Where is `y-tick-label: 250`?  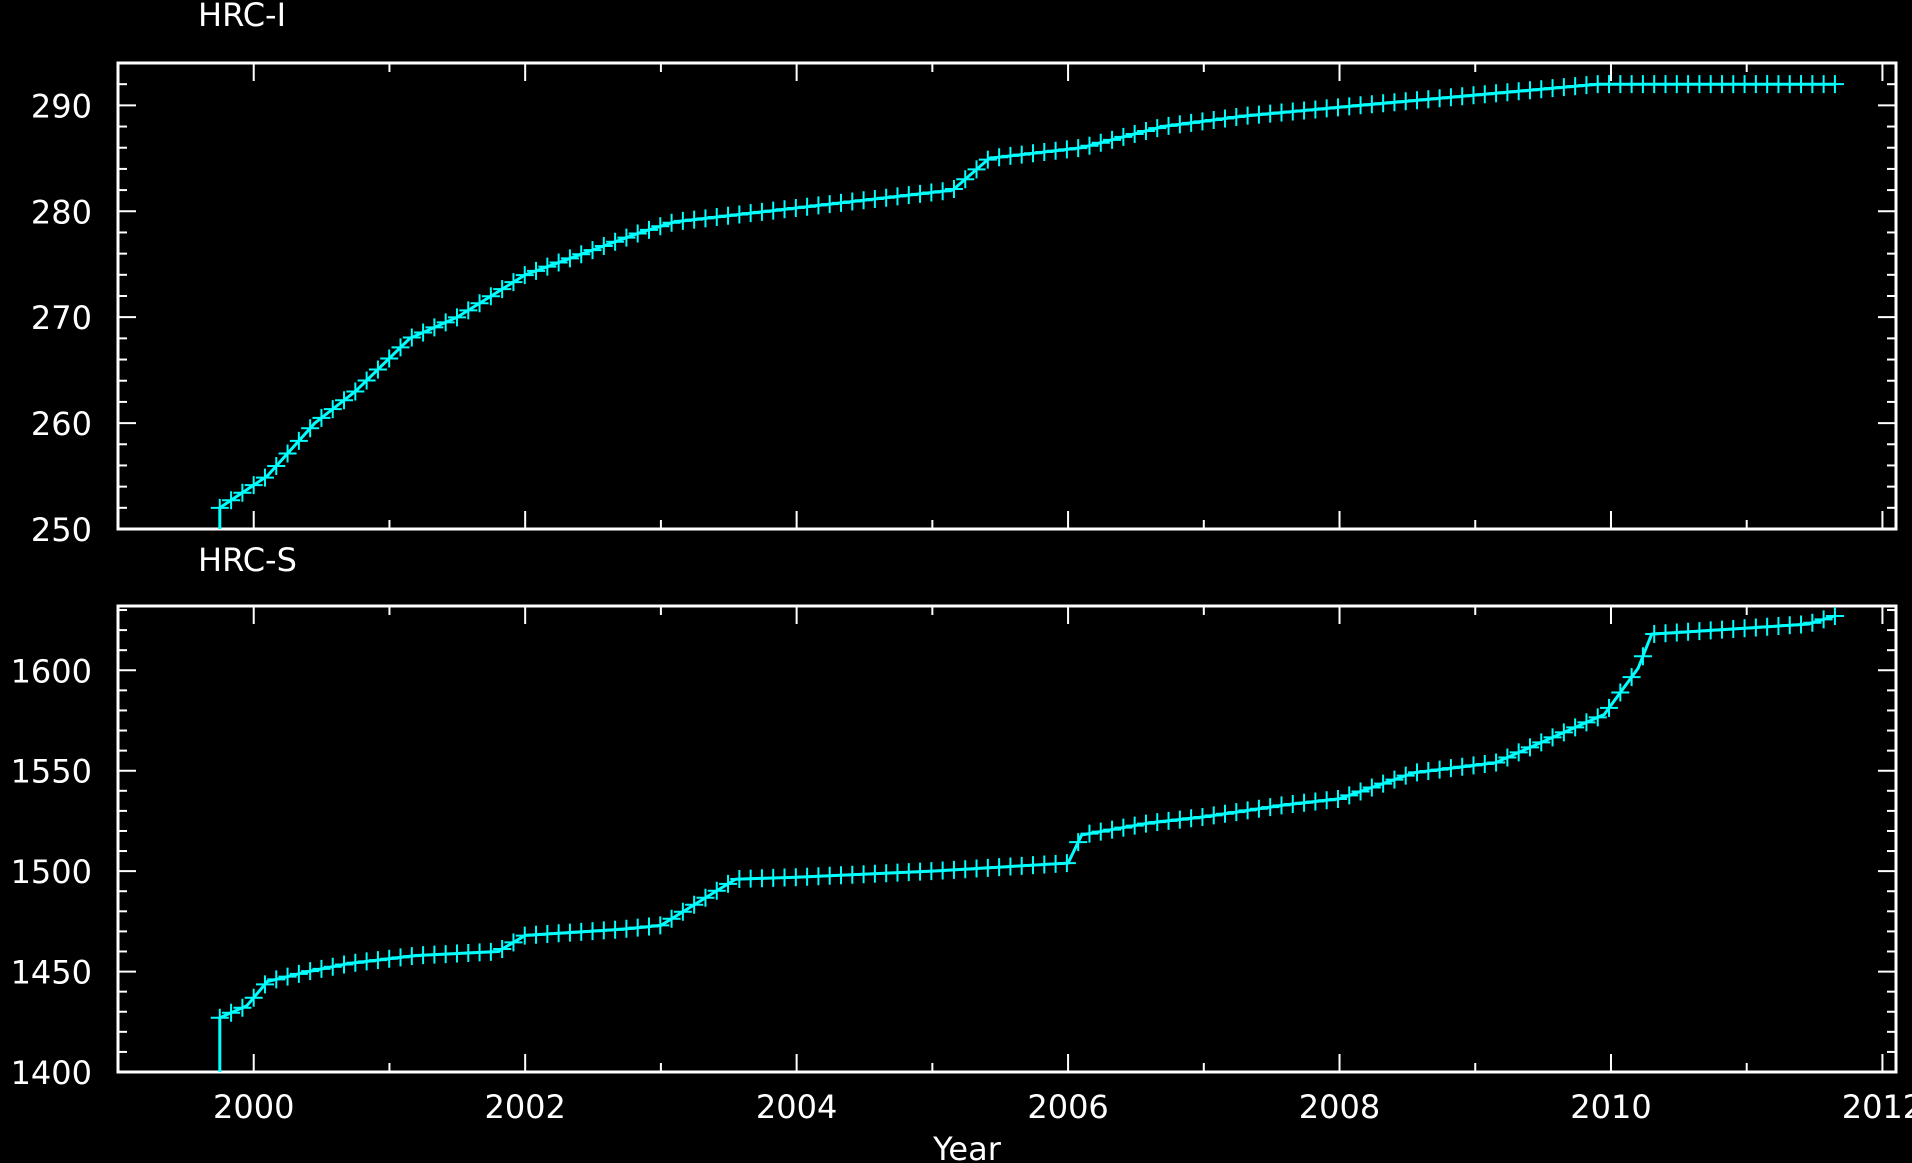
y-tick-label: 250 is located at coordinates (61, 530).